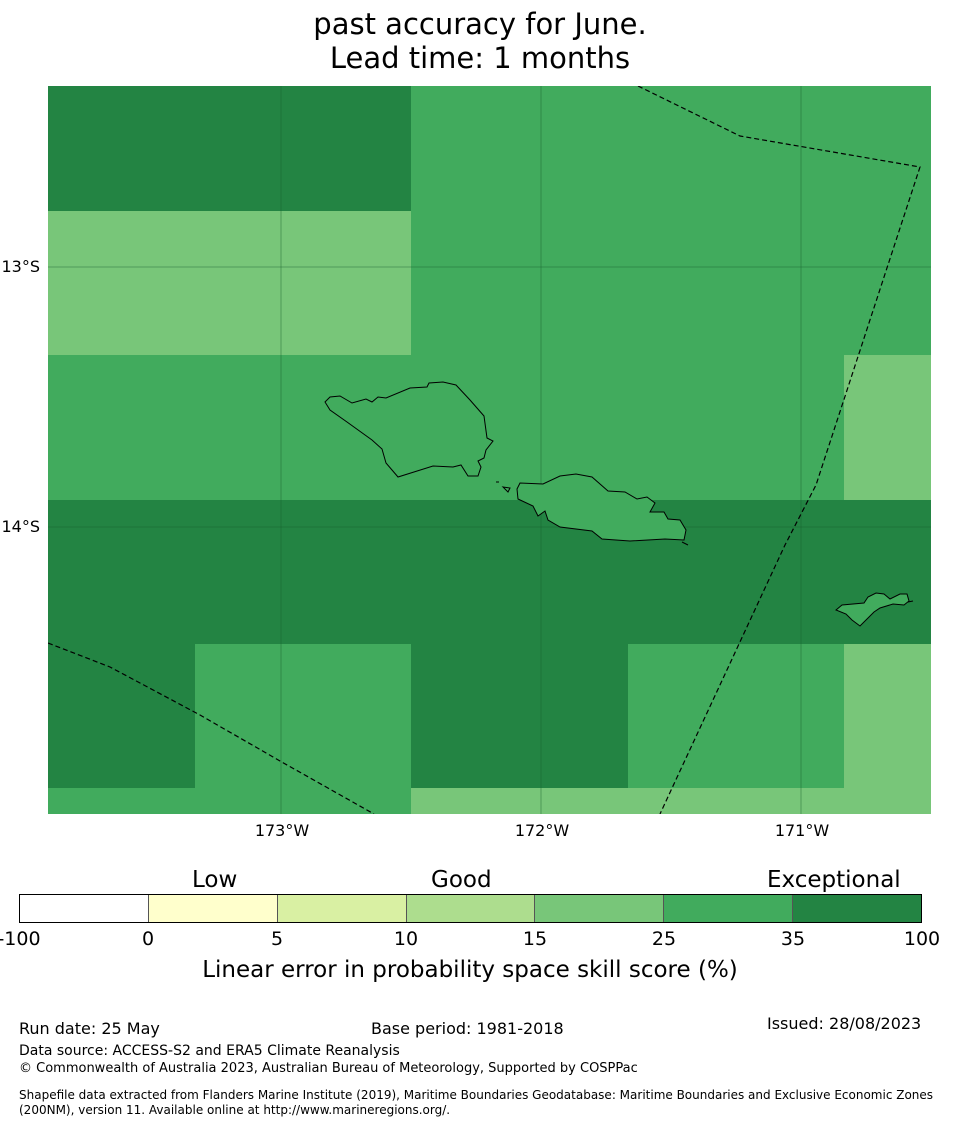  I want to click on legend-category-exceptional: Exceptional, so click(834, 880).